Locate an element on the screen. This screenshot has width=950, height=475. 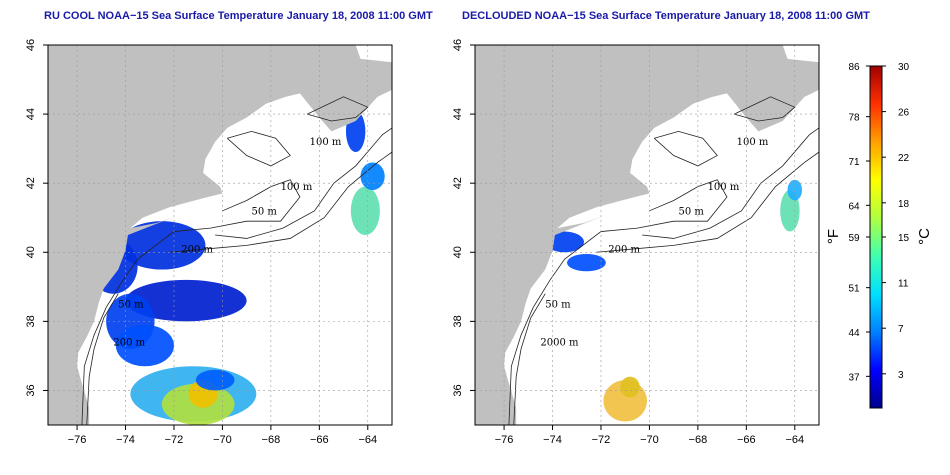
celsius-tick-label: 11 is located at coordinates (903, 284).